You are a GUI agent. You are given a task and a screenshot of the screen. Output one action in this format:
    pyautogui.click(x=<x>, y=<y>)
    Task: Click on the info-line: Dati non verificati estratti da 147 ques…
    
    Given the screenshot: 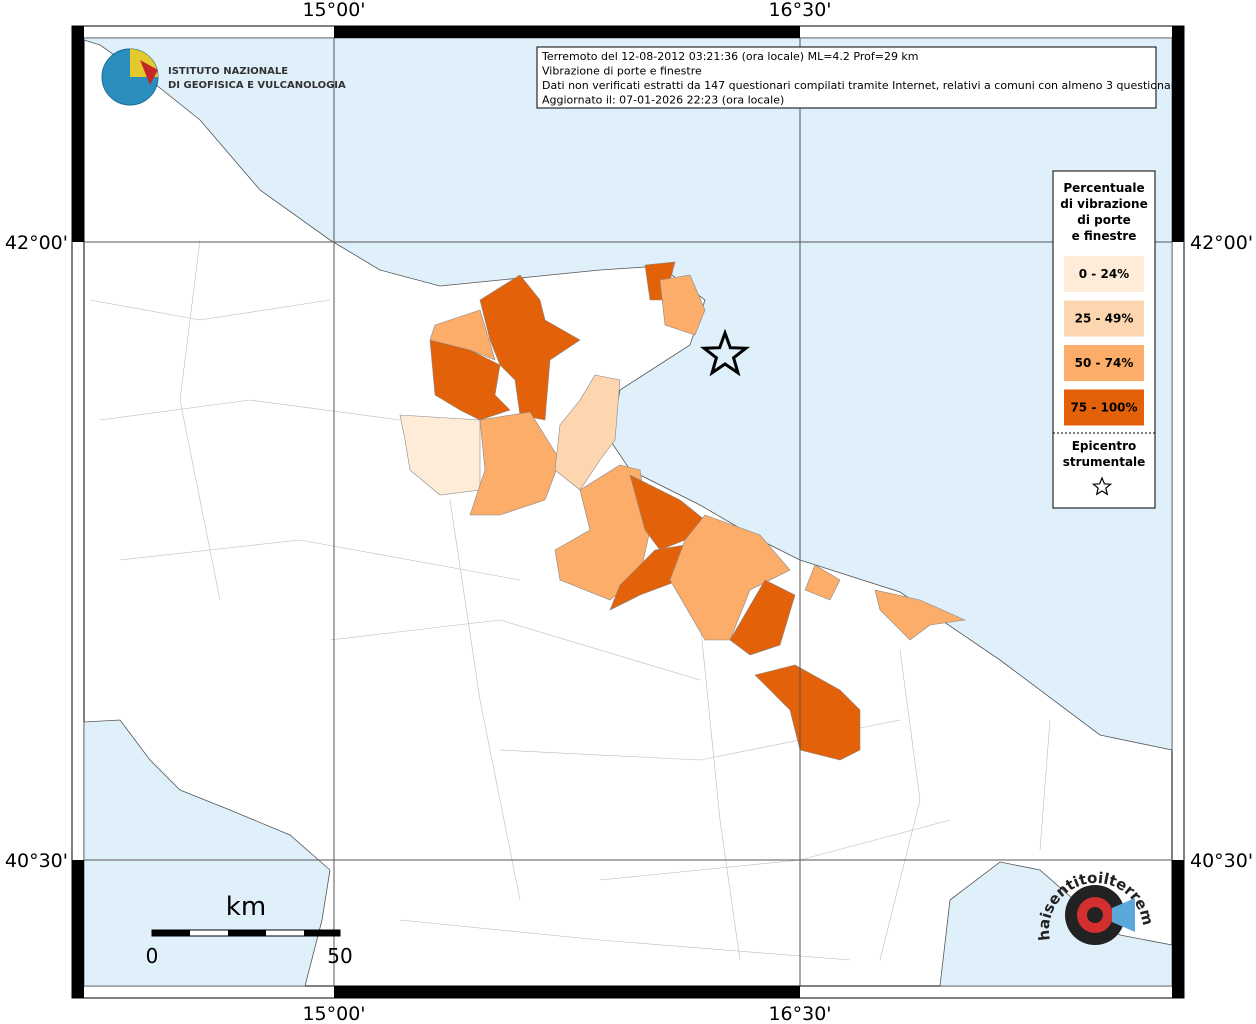 What is the action you would take?
    pyautogui.click(x=862, y=85)
    